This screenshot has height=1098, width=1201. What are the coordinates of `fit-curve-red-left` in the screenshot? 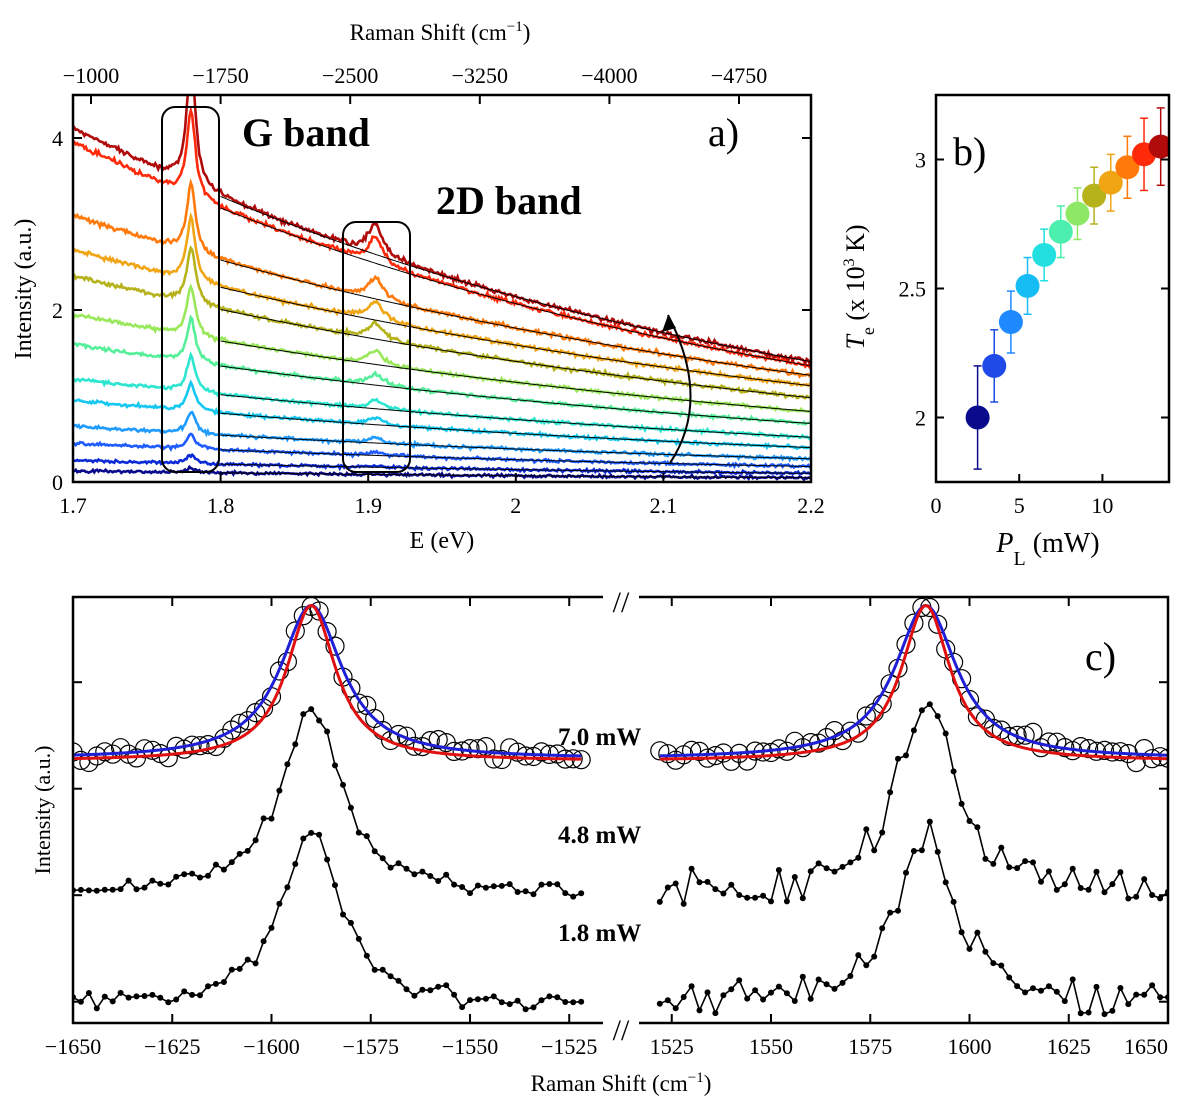 It's located at (327, 682).